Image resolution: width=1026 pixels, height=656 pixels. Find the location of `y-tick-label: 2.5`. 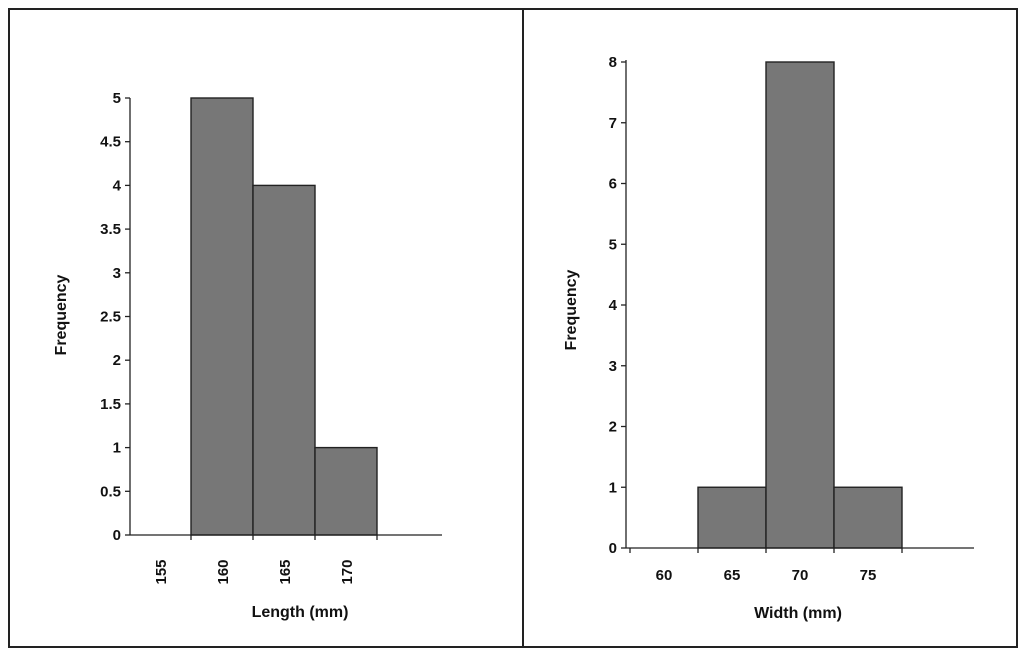

y-tick-label: 2.5 is located at coordinates (110, 317).